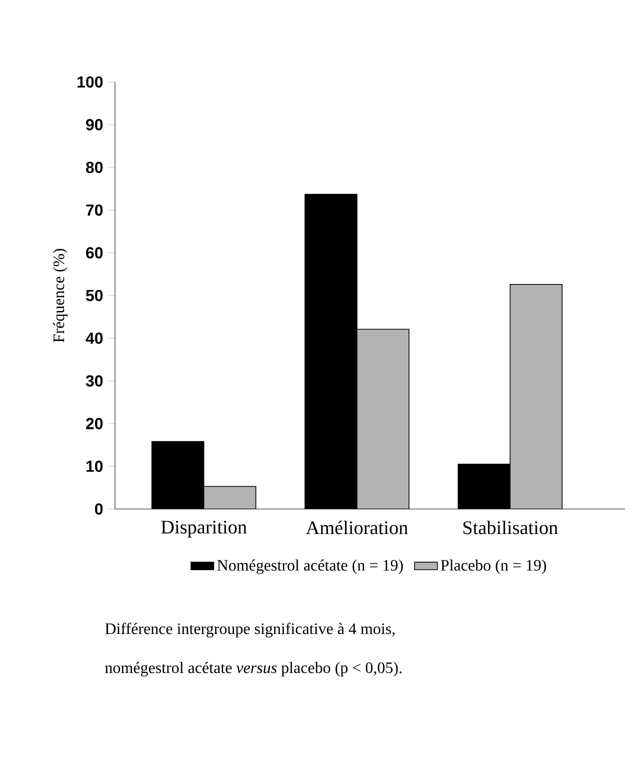 The image size is (634, 760). Describe the element at coordinates (250, 630) in the screenshot. I see `text: Différence intergroupe significative à 4 mois,` at that location.